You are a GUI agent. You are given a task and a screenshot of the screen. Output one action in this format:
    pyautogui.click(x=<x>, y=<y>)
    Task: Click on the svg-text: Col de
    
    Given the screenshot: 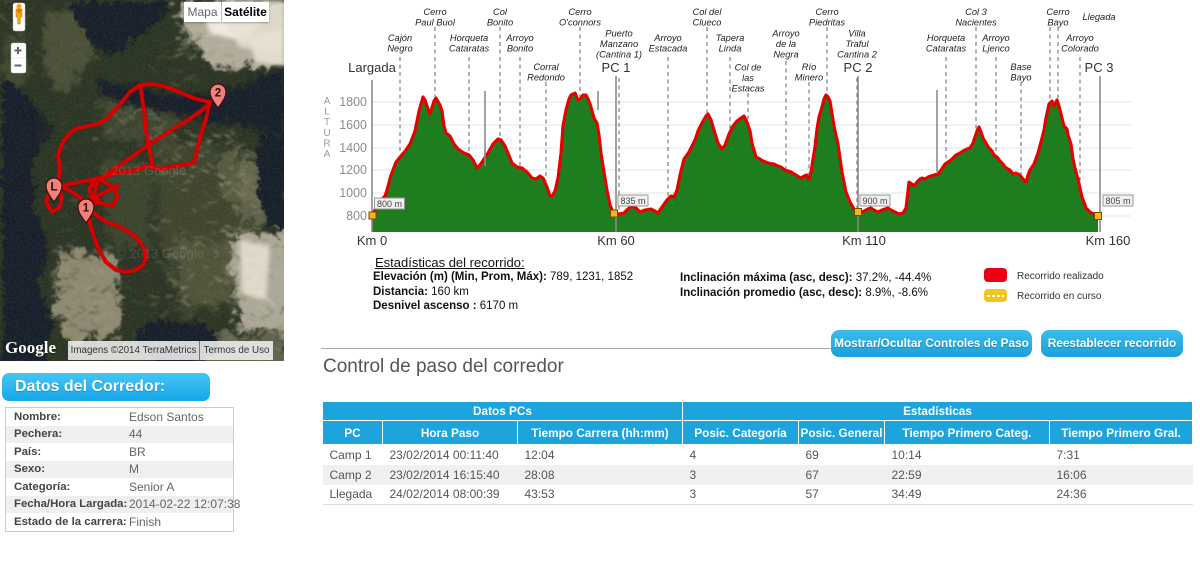 What is the action you would take?
    pyautogui.click(x=748, y=68)
    